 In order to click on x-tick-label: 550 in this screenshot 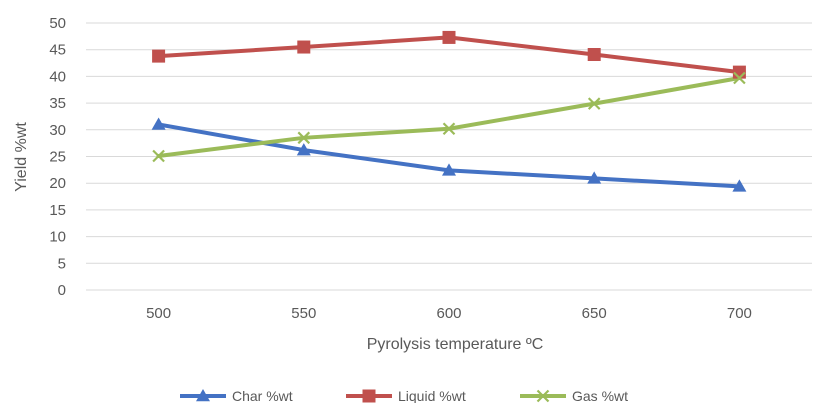, I will do `click(303, 313)`.